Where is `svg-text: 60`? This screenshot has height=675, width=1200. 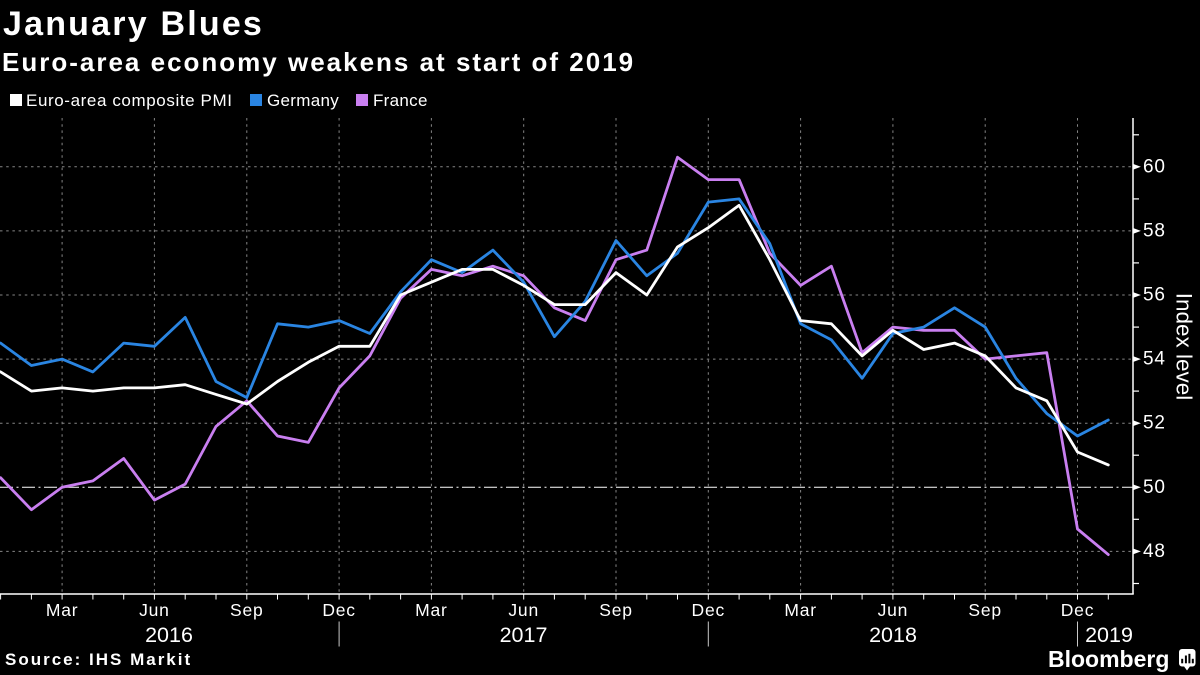
svg-text: 60 is located at coordinates (1154, 166).